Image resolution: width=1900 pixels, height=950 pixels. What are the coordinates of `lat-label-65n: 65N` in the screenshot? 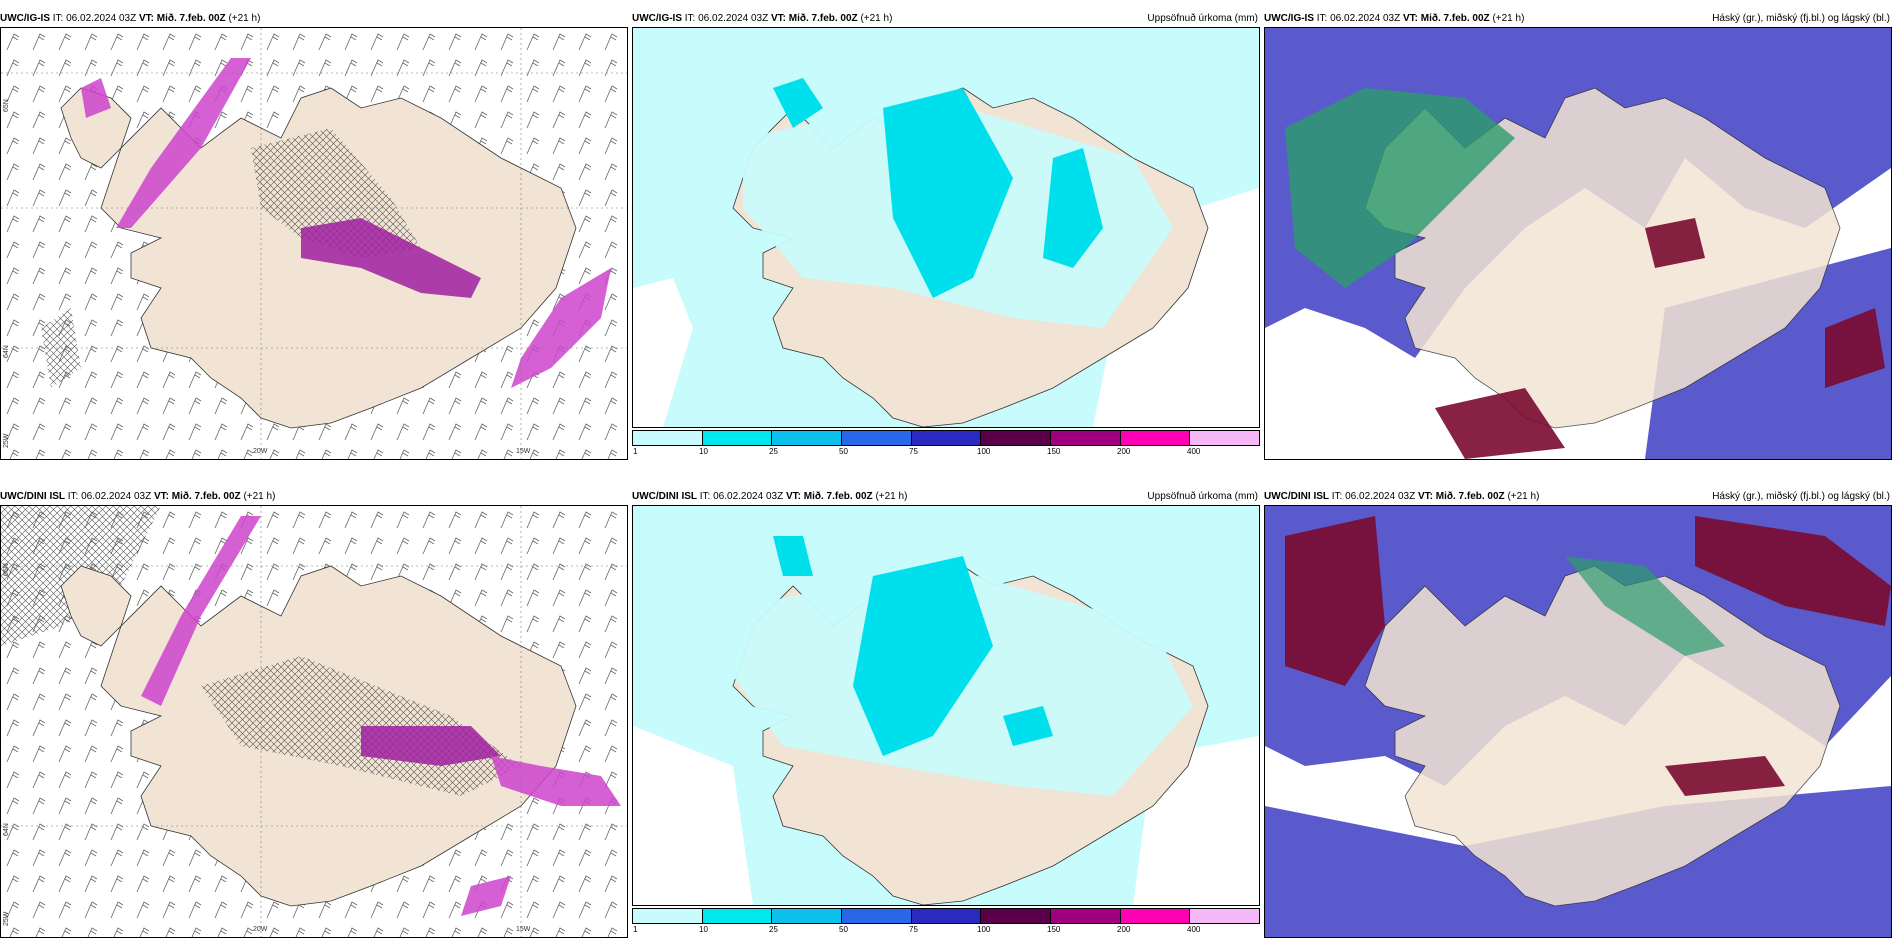 It's located at (6, 105).